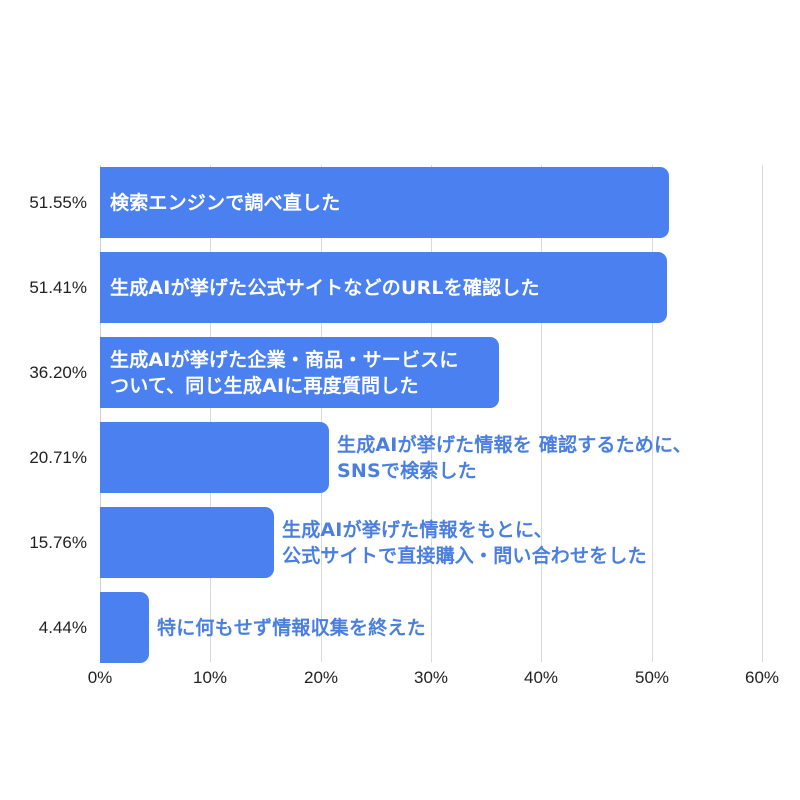 This screenshot has width=800, height=800. What do you see at coordinates (464, 542) in the screenshot?
I see `category-label: 生成AIが挙げた情報をもとに、公式サイトで直接購入・問い合わせをした` at bounding box center [464, 542].